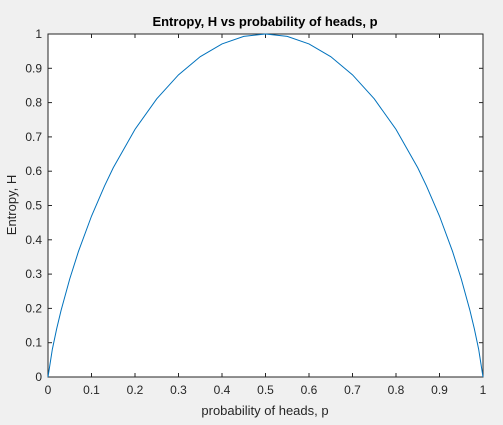  Describe the element at coordinates (264, 410) in the screenshot. I see `x-axis-label: probability of heads, p` at that location.